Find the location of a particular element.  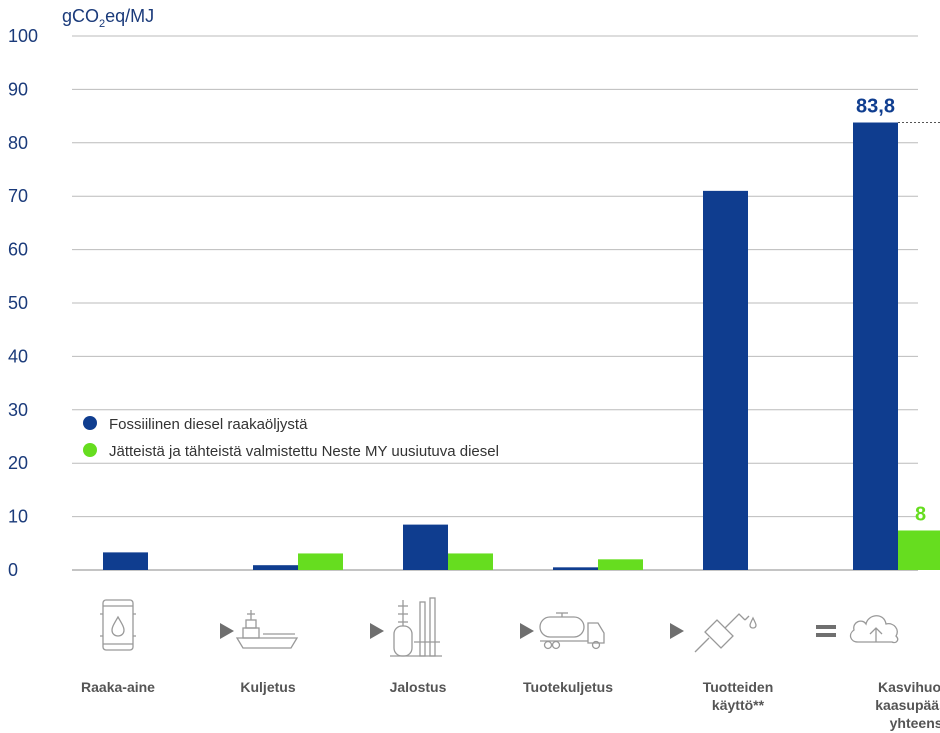

process-icons is located at coordinates (499, 627).